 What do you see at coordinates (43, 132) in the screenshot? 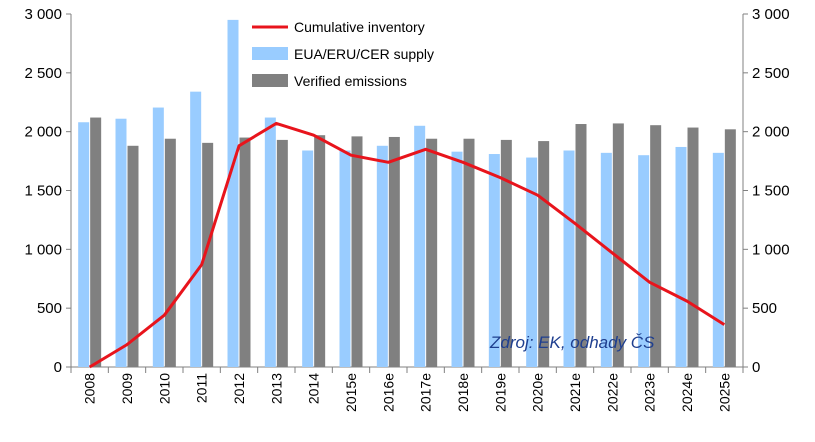
I see `y-tick-label-left: 2 000` at bounding box center [43, 132].